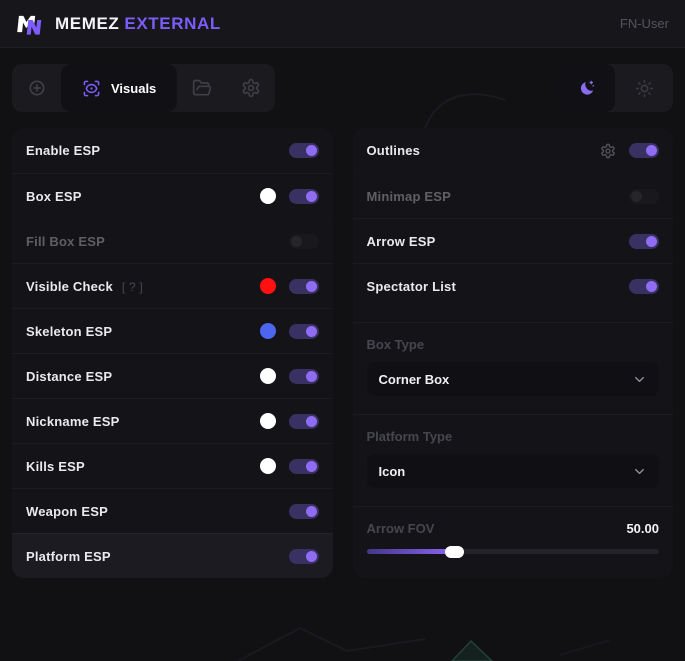 The height and width of the screenshot is (661, 685). I want to click on setting-label: Platform ESP, so click(68, 556).